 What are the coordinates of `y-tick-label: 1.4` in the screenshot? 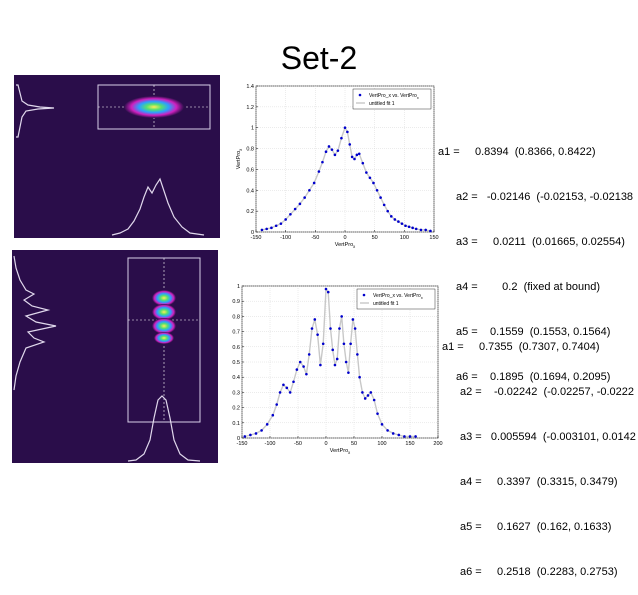 It's located at (250, 87).